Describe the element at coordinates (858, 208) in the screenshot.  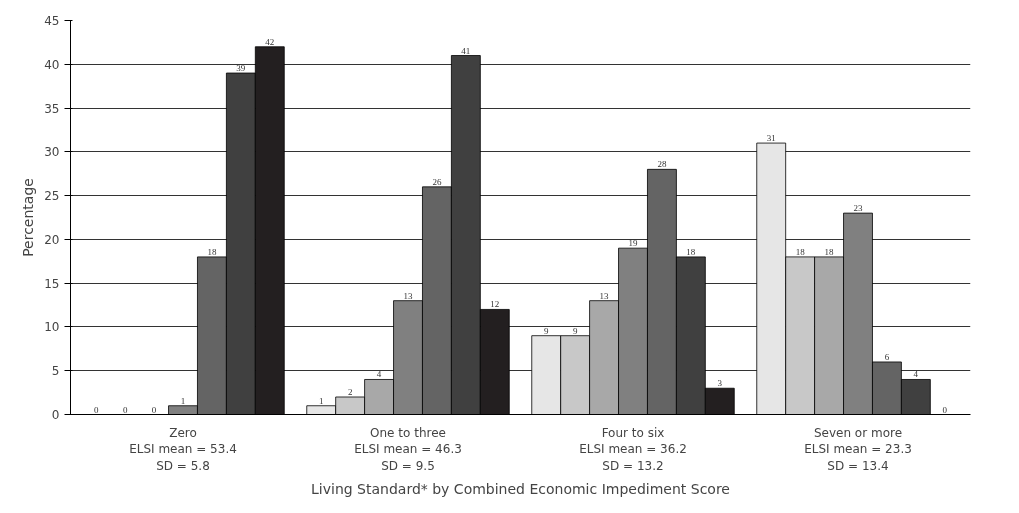
I see `data-label: 23` at that location.